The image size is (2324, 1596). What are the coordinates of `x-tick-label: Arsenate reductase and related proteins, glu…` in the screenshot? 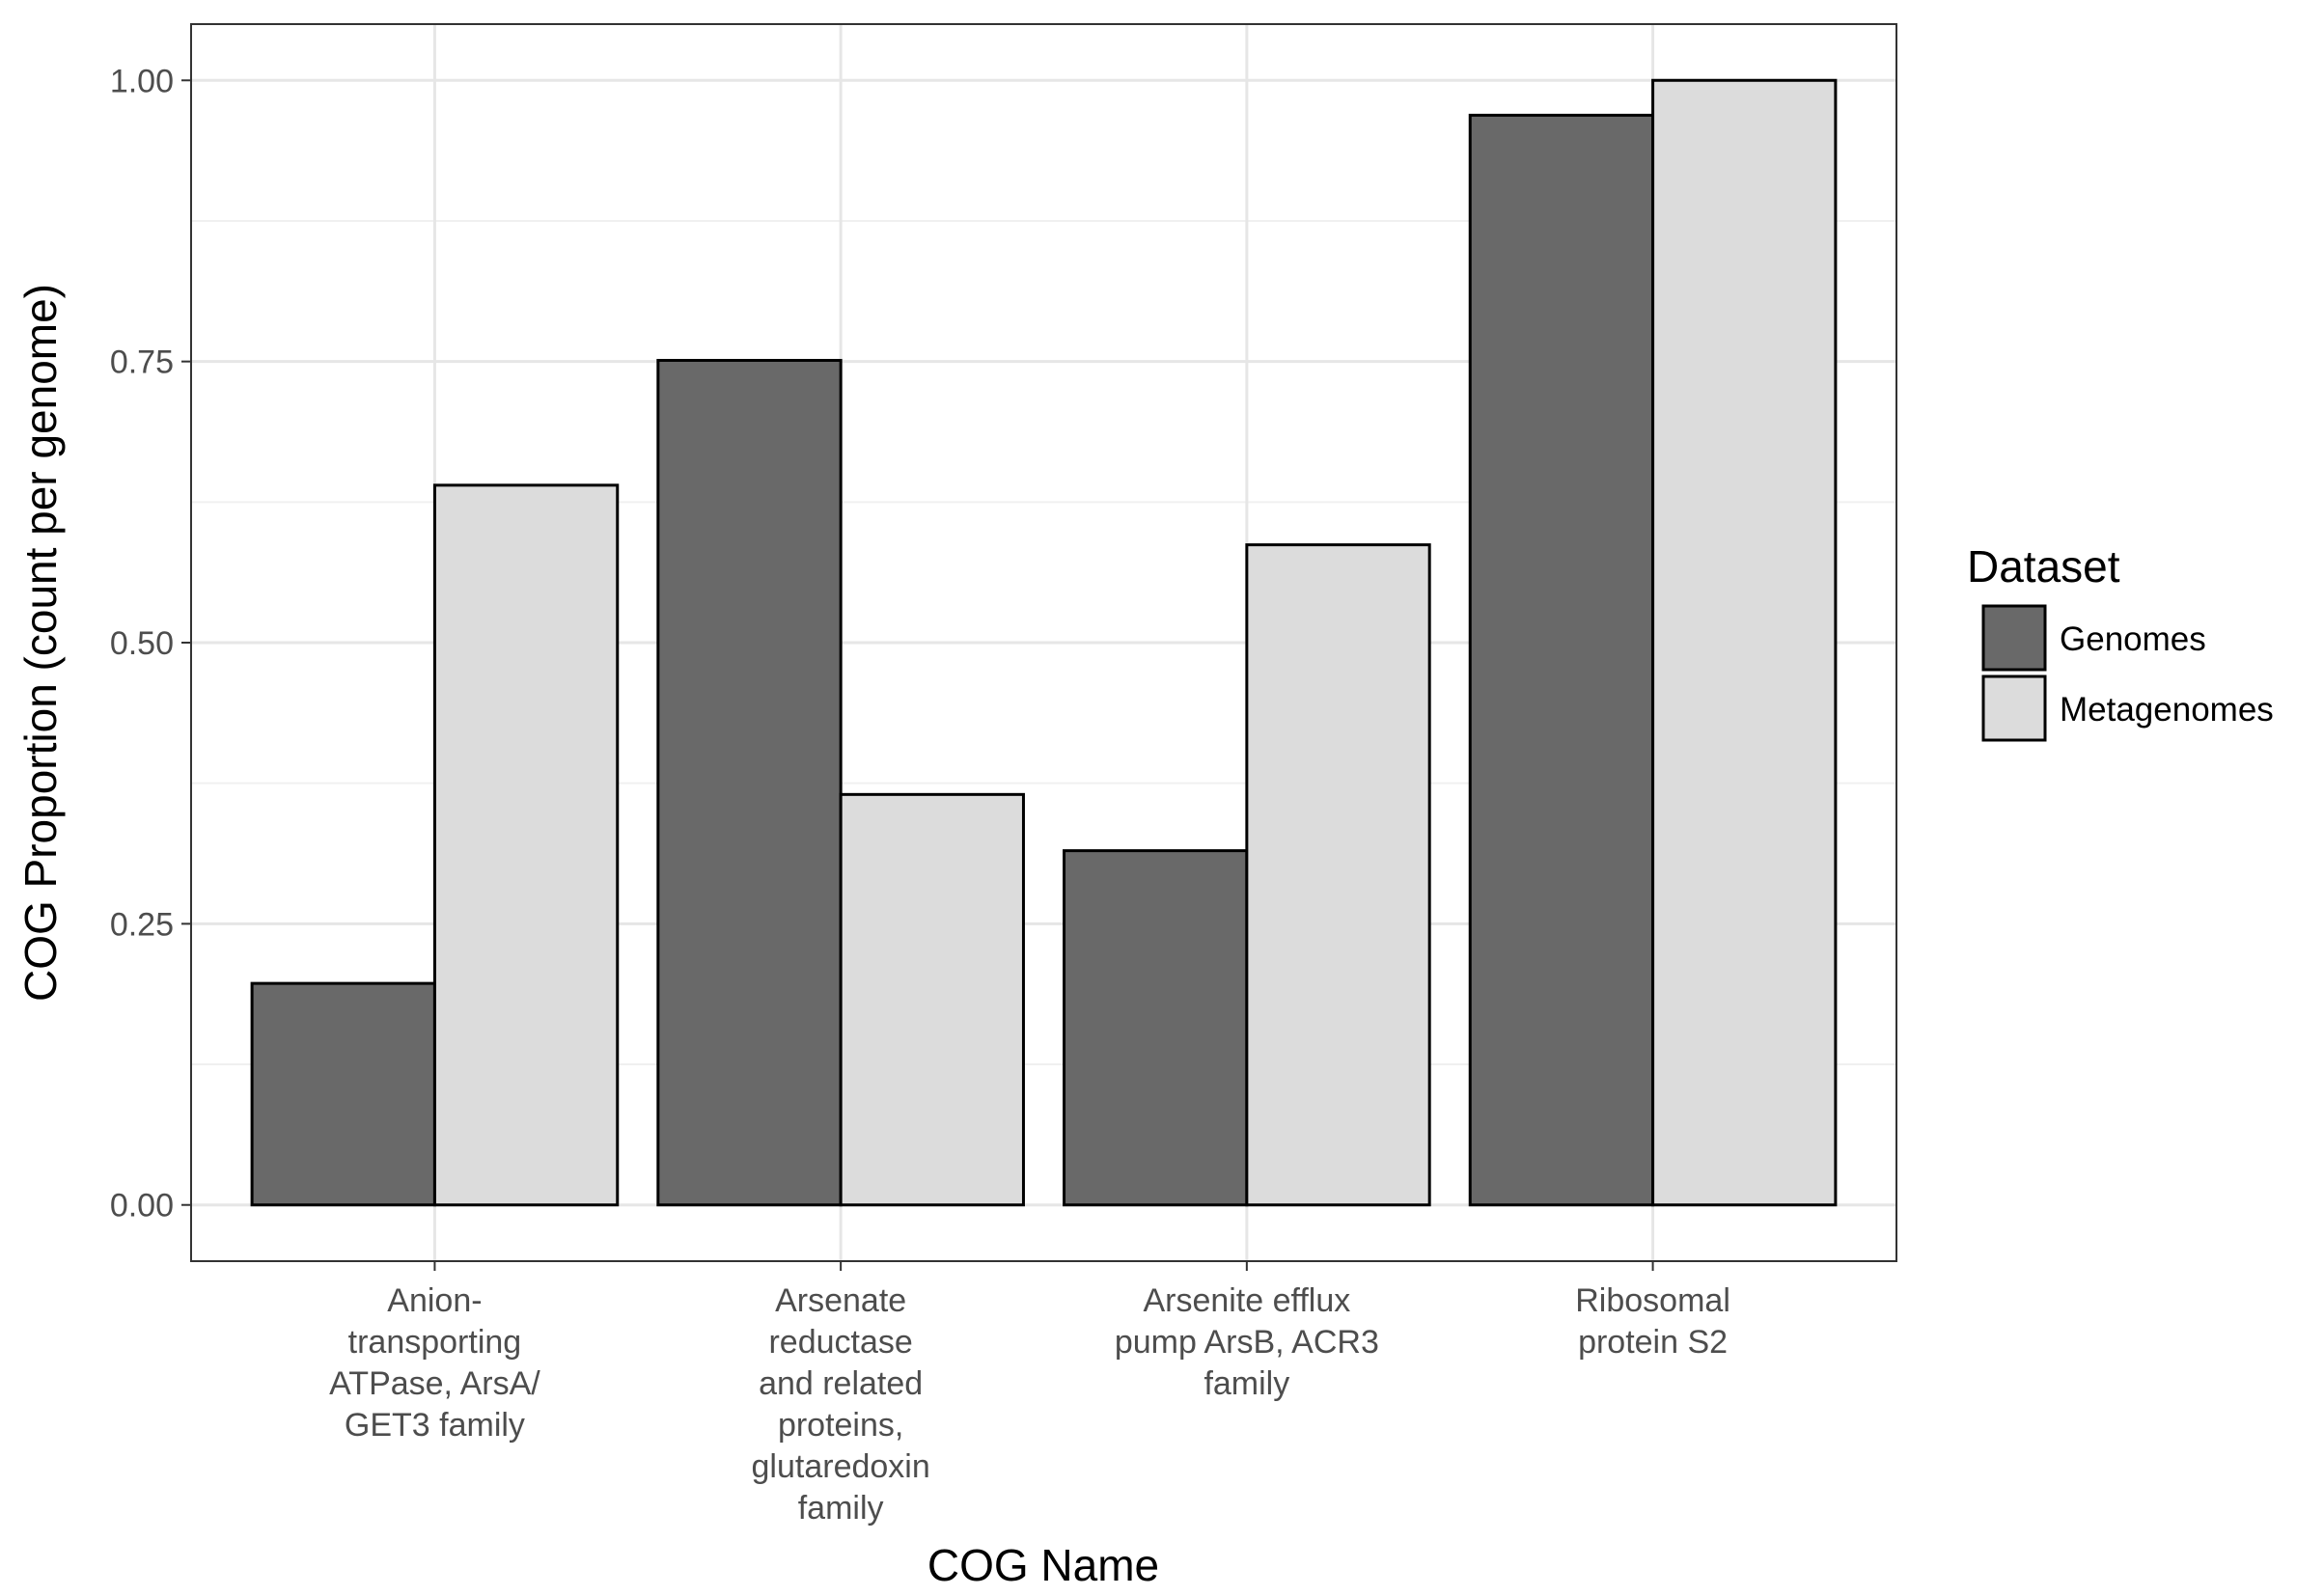 It's located at (841, 1405).